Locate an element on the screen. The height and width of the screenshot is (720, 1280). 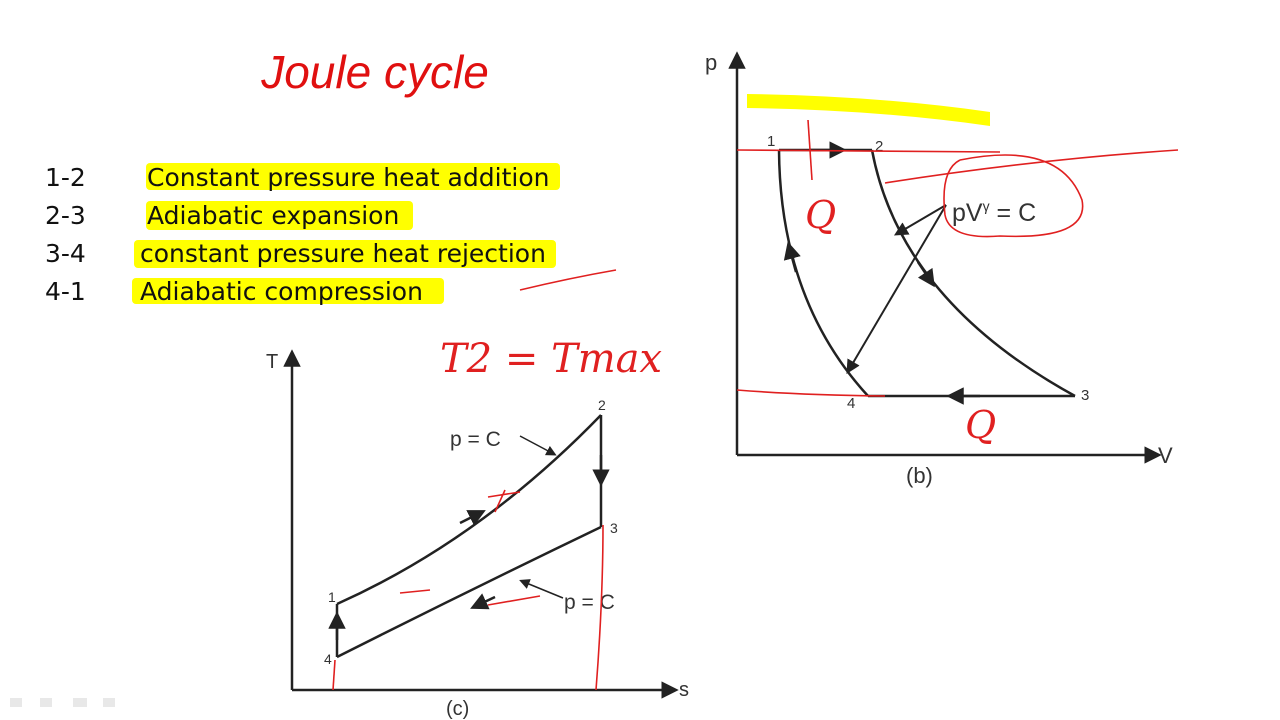
step: 1-2 is located at coordinates (65, 177).